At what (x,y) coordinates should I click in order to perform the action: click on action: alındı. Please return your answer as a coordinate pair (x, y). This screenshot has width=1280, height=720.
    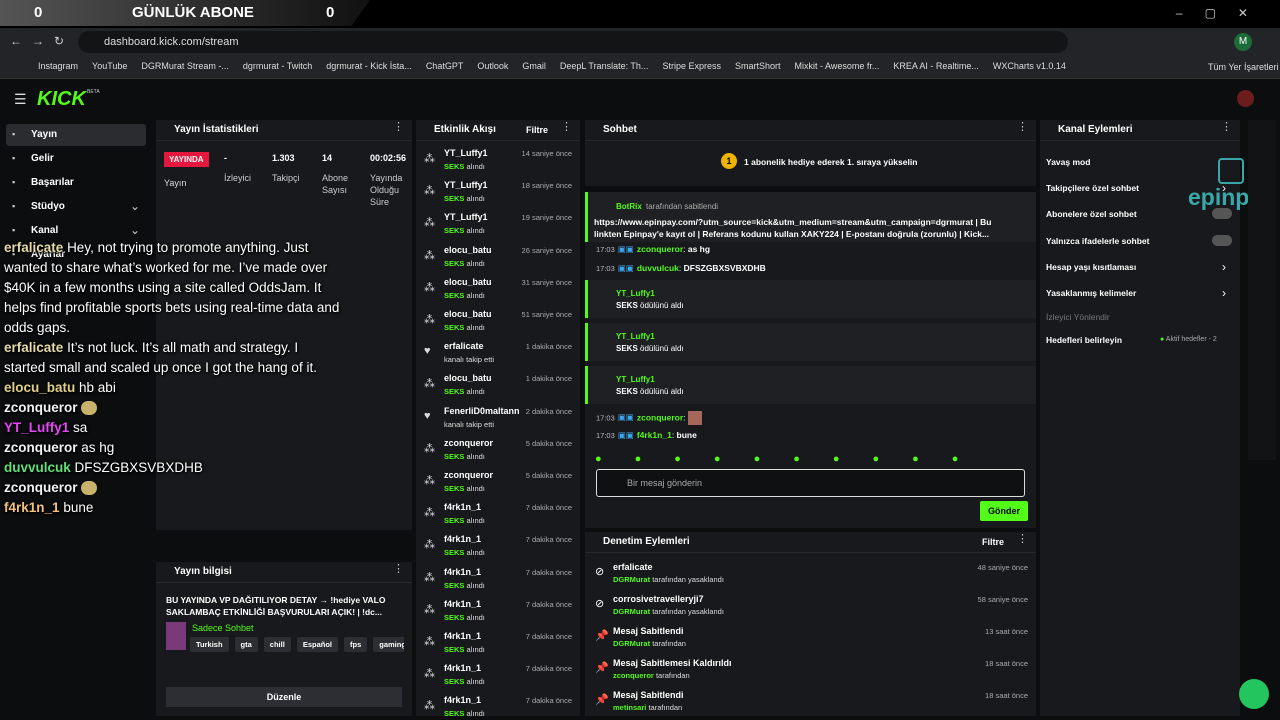
    Looking at the image, I should click on (475, 553).